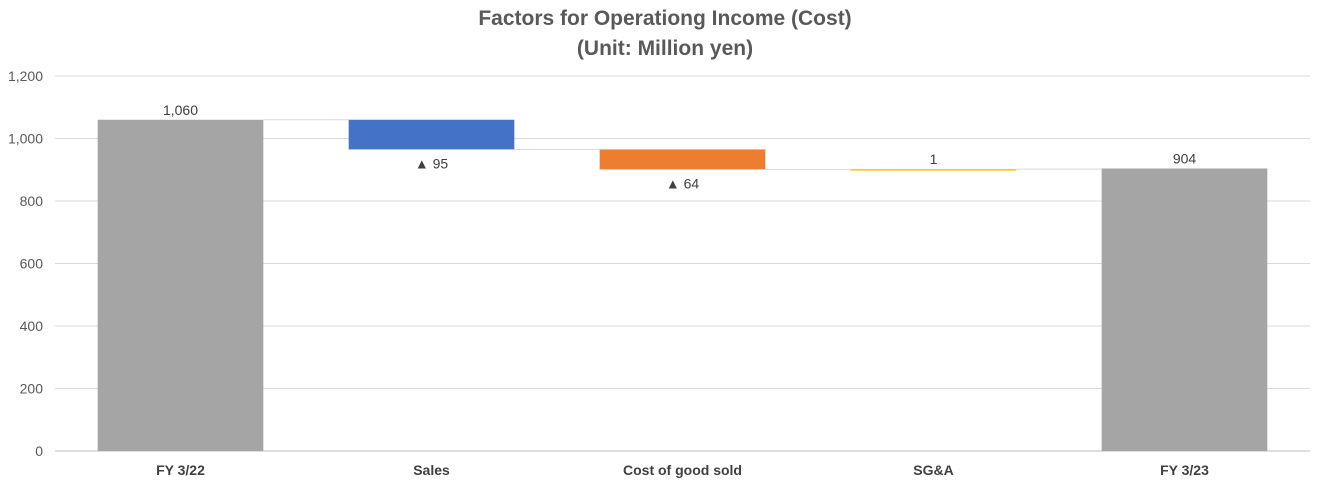 This screenshot has height=490, width=1330. What do you see at coordinates (683, 183) in the screenshot?
I see `data-label: ▲ 64` at bounding box center [683, 183].